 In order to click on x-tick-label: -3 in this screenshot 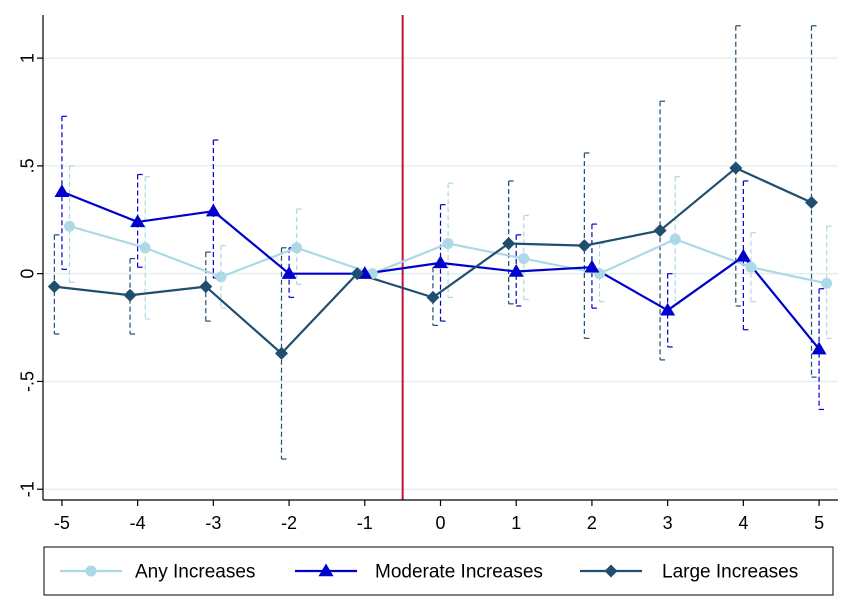, I will do `click(213, 523)`.